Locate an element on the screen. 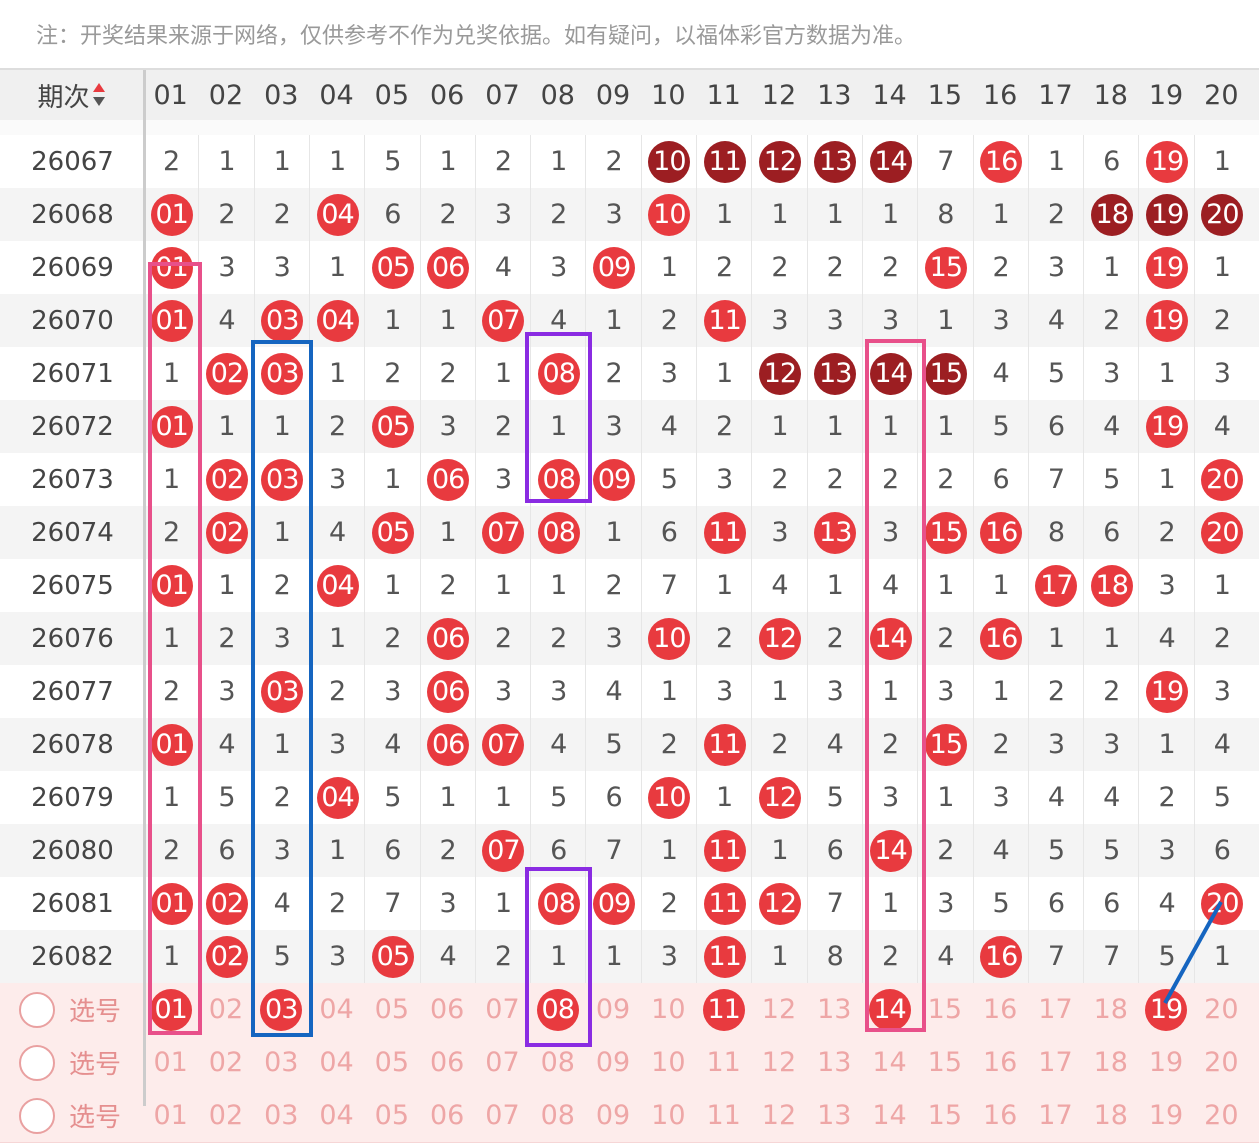  ball: 20 is located at coordinates (1222, 214).